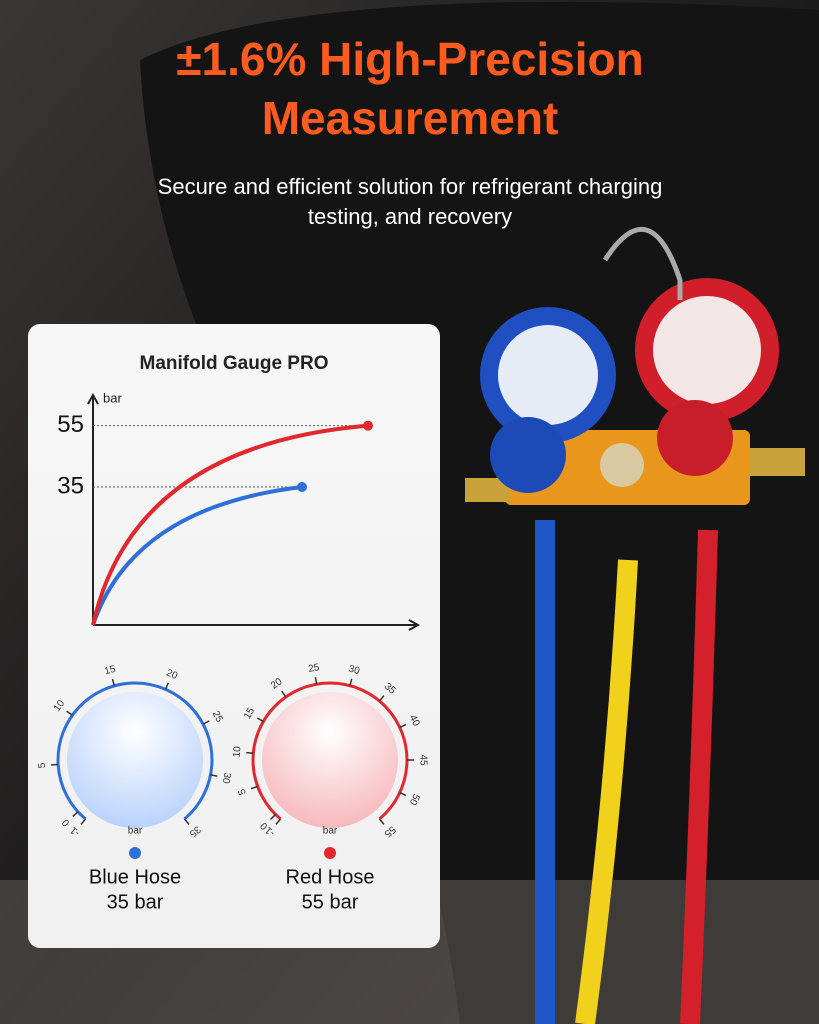  What do you see at coordinates (330, 902) in the screenshot?
I see `legend-reading: 55 bar` at bounding box center [330, 902].